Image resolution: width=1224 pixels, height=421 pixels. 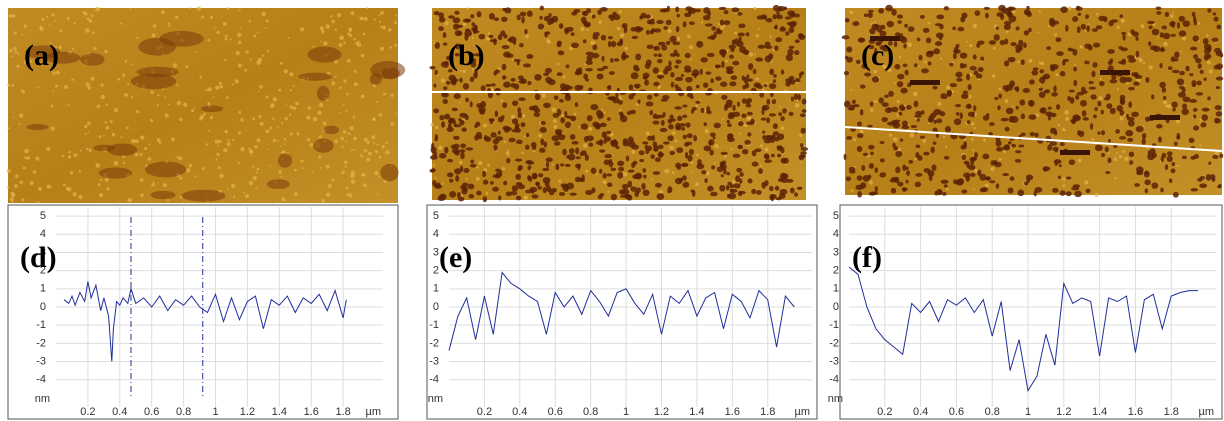 What do you see at coordinates (956, 412) in the screenshot?
I see `x-tick-label: 0.6` at bounding box center [956, 412].